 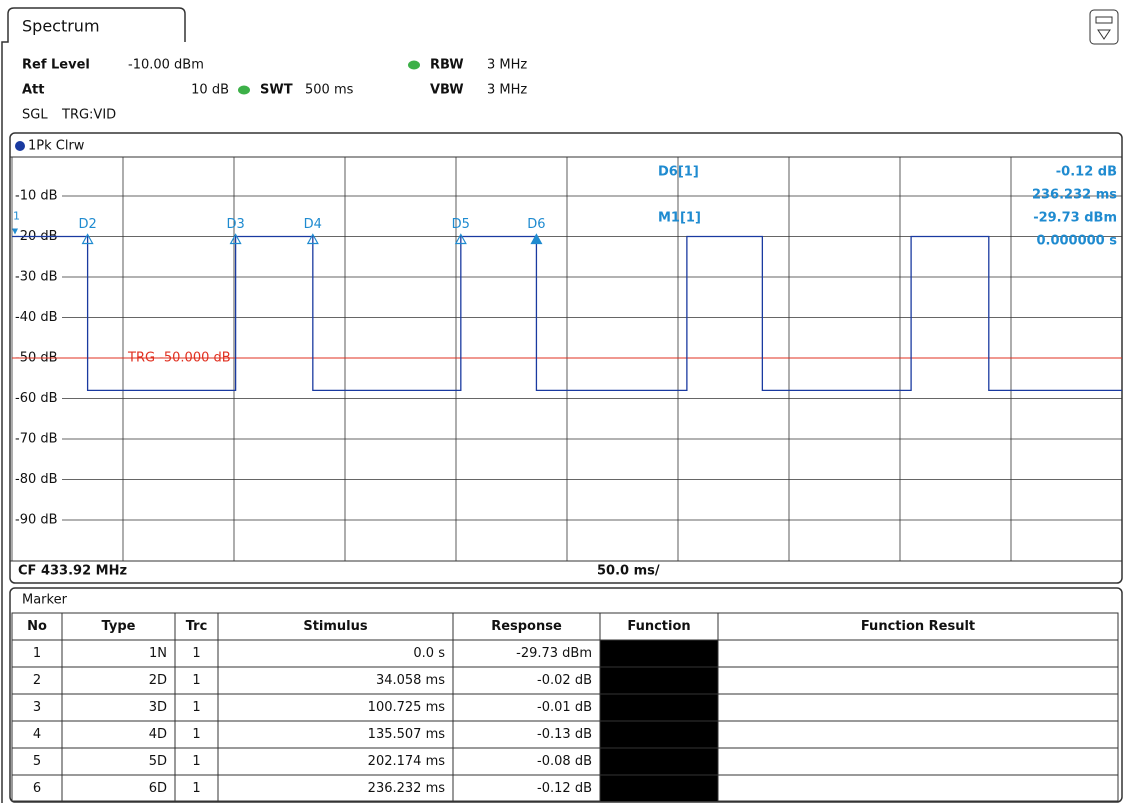 What do you see at coordinates (45, 600) in the screenshot?
I see `table-title: Marker` at bounding box center [45, 600].